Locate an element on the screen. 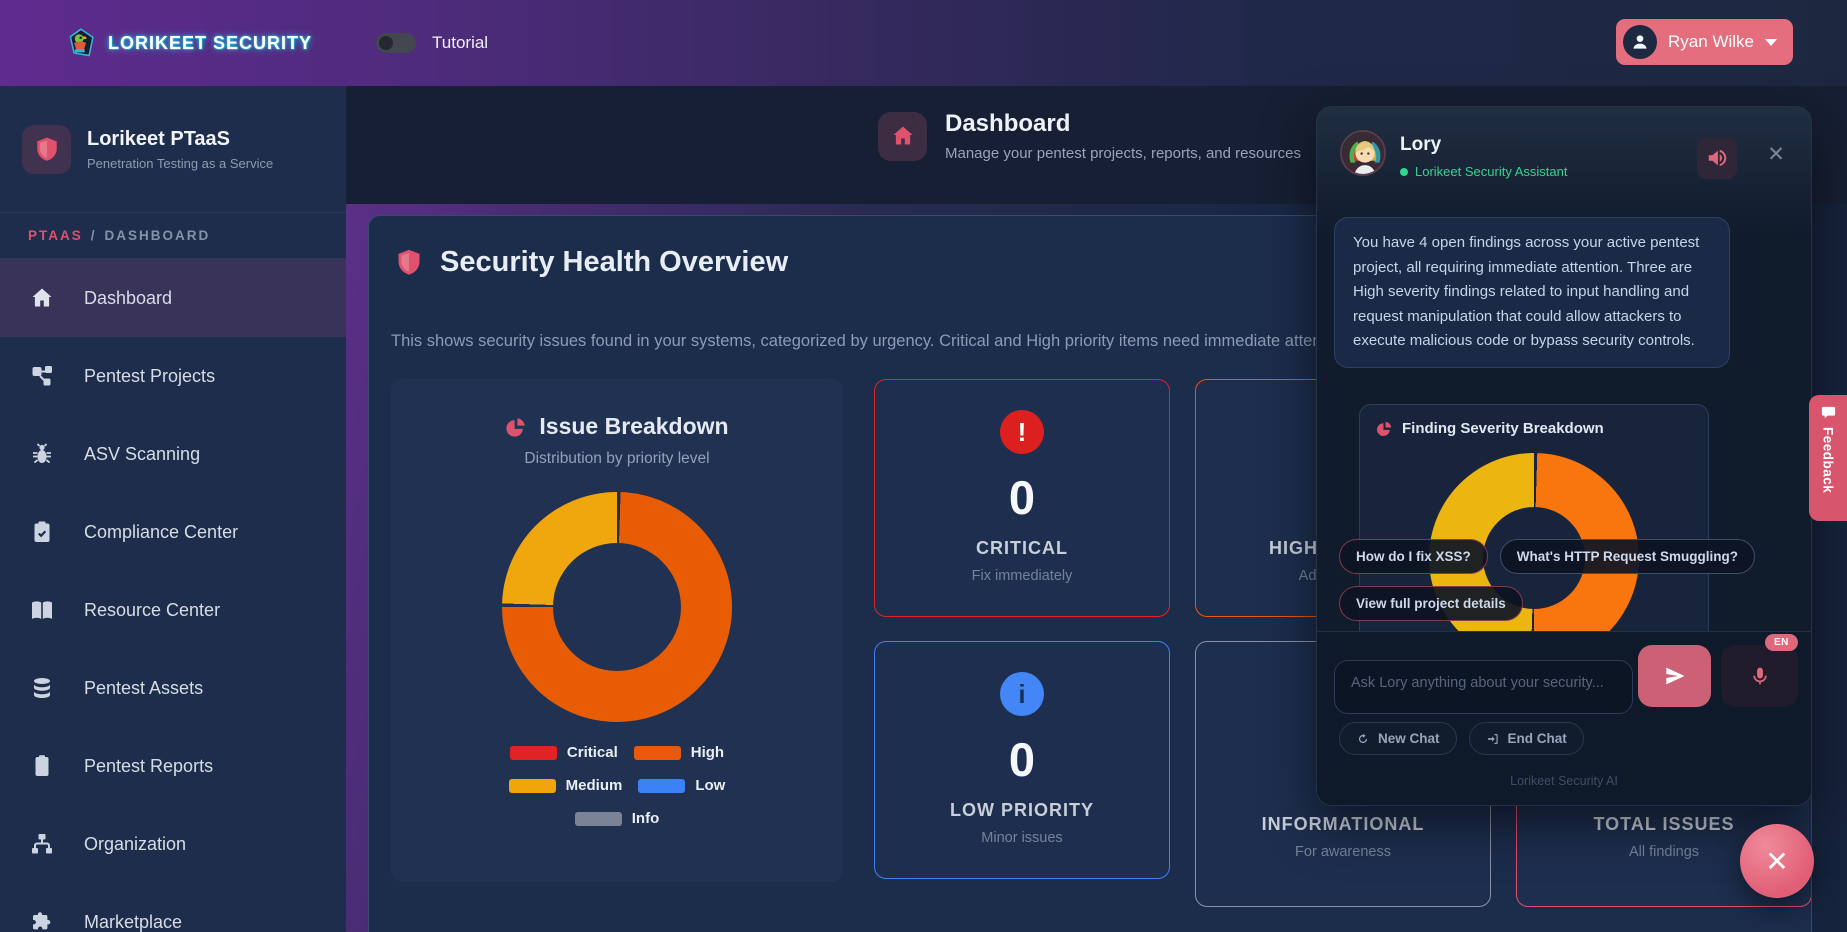  chip-http-request-smuggling: What's HTTP Request Smuggling? is located at coordinates (1627, 556).